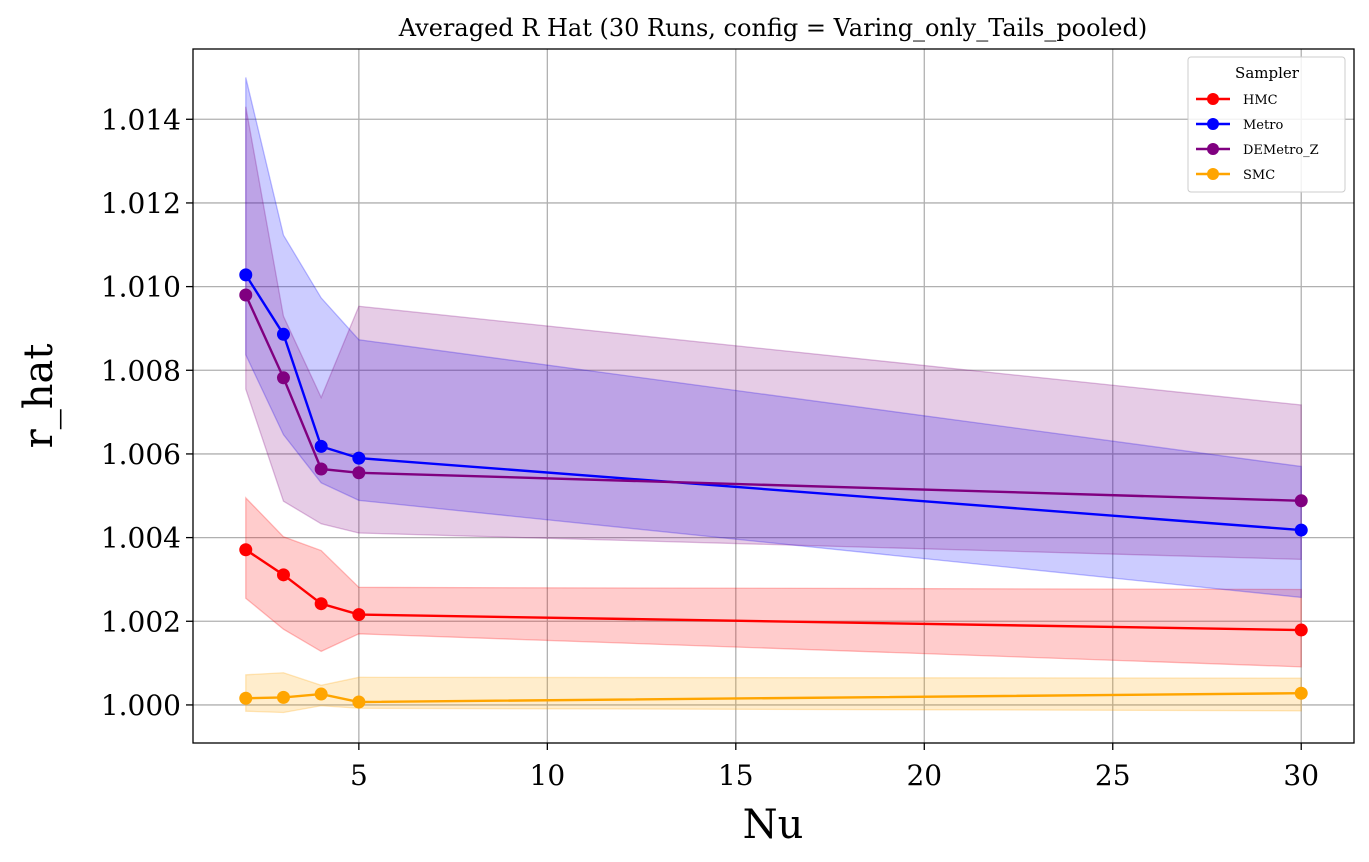 This screenshot has height=862, width=1369. I want to click on smc-legend-label: SMC, so click(1259, 175).